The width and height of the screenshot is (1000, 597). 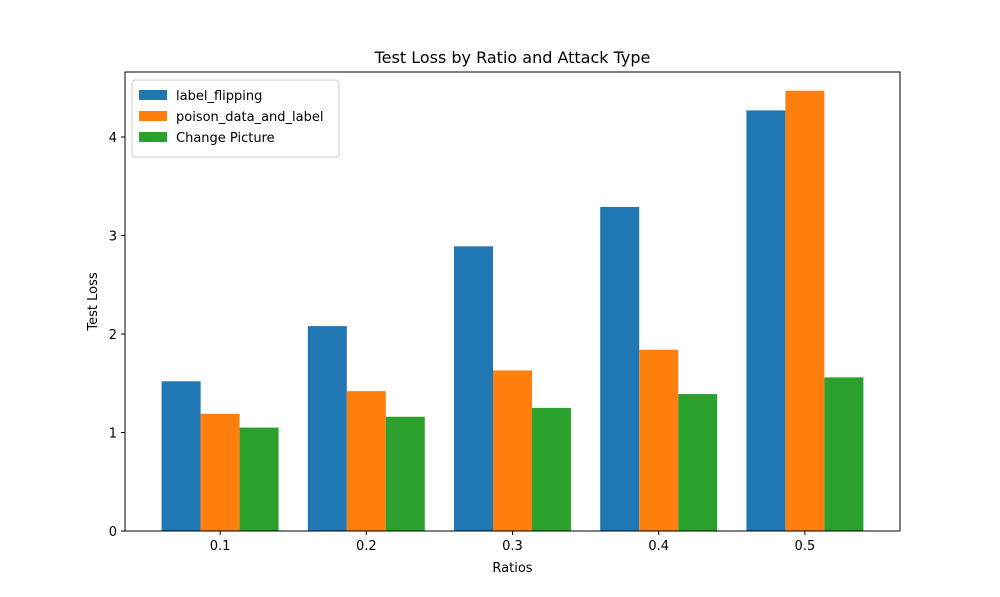 What do you see at coordinates (153, 95) in the screenshot?
I see `legend-swatch-label_flipping` at bounding box center [153, 95].